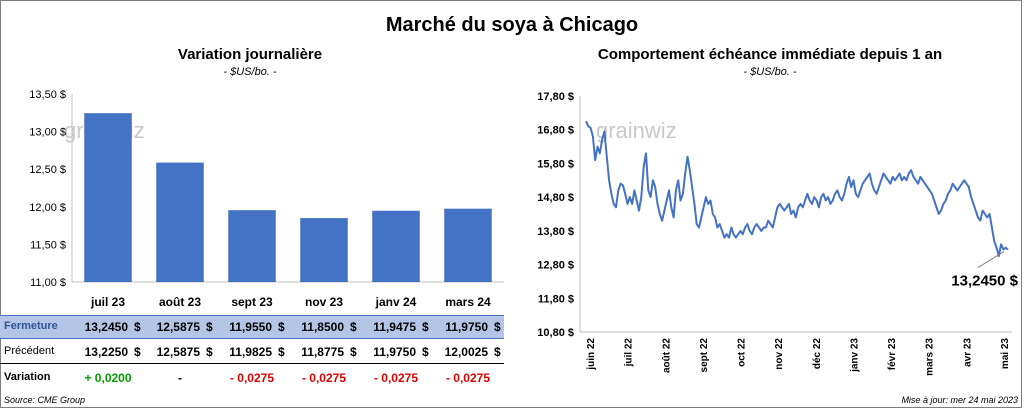 This screenshot has width=1024, height=410. I want to click on watermark: grainwiz, so click(636, 130).